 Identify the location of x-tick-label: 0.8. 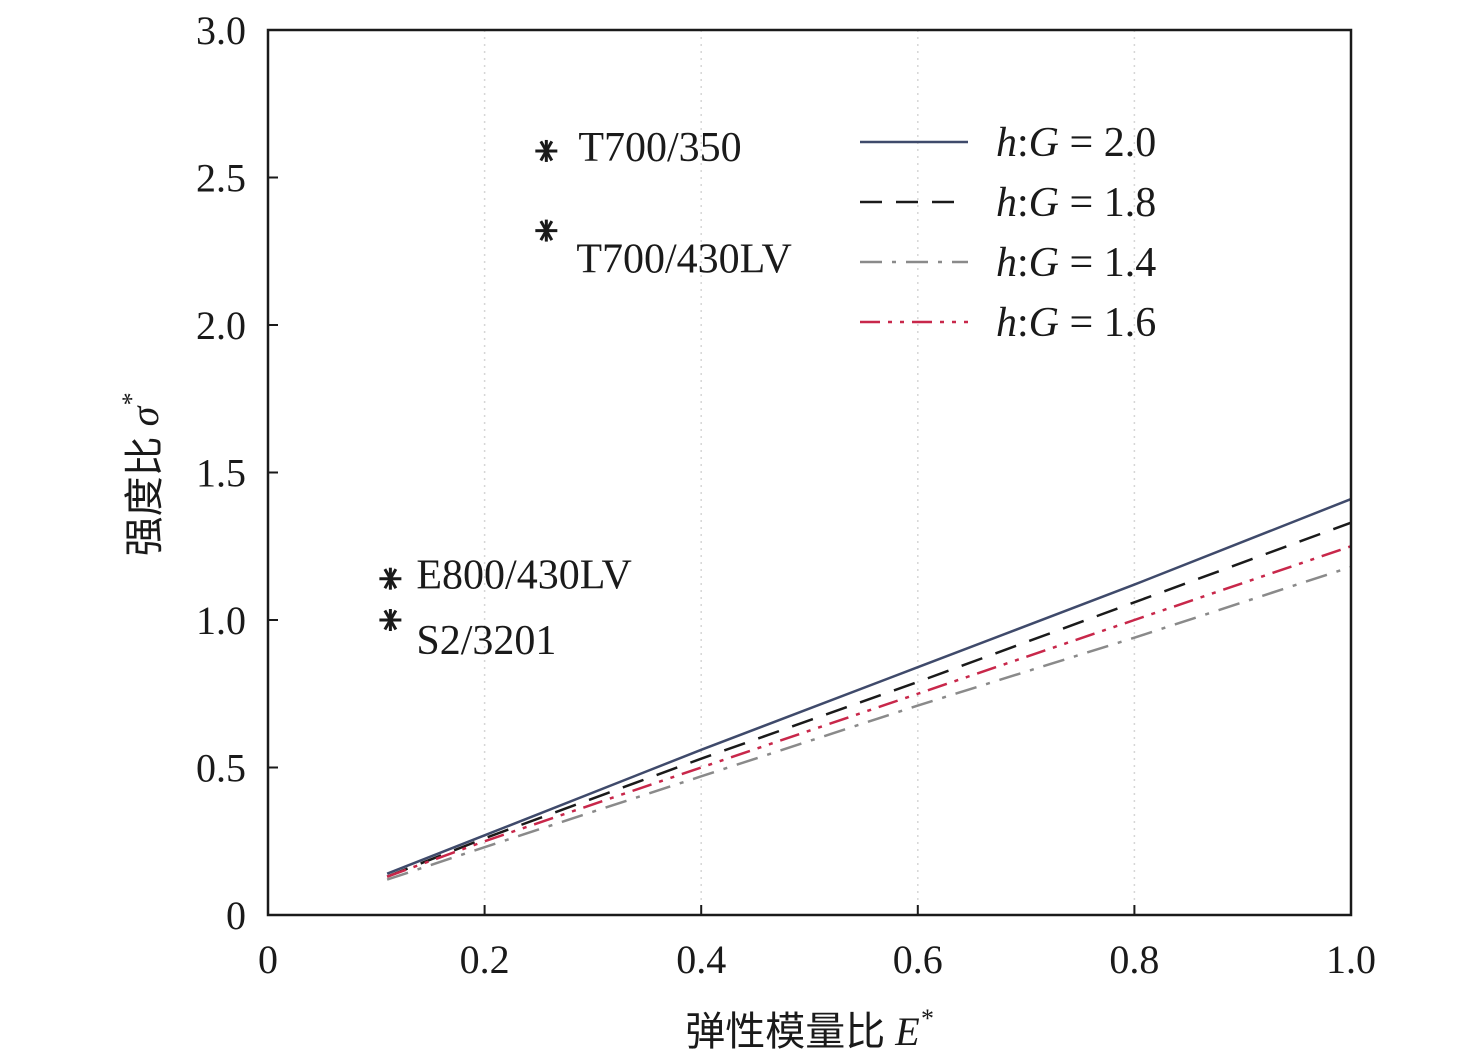
(1134, 959).